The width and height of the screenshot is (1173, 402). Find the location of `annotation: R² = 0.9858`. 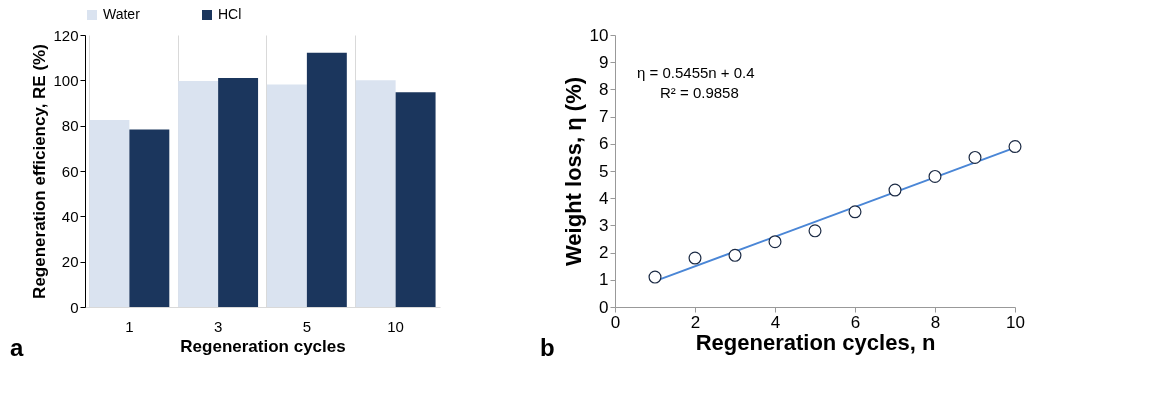

annotation: R² = 0.9858 is located at coordinates (699, 92).